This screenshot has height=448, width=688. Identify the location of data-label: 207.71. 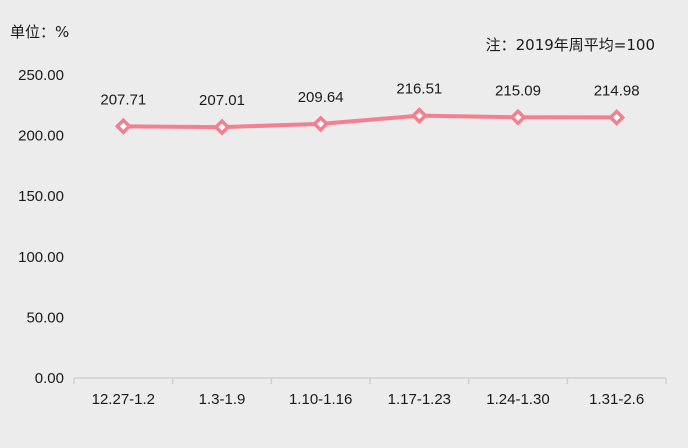
(123, 99).